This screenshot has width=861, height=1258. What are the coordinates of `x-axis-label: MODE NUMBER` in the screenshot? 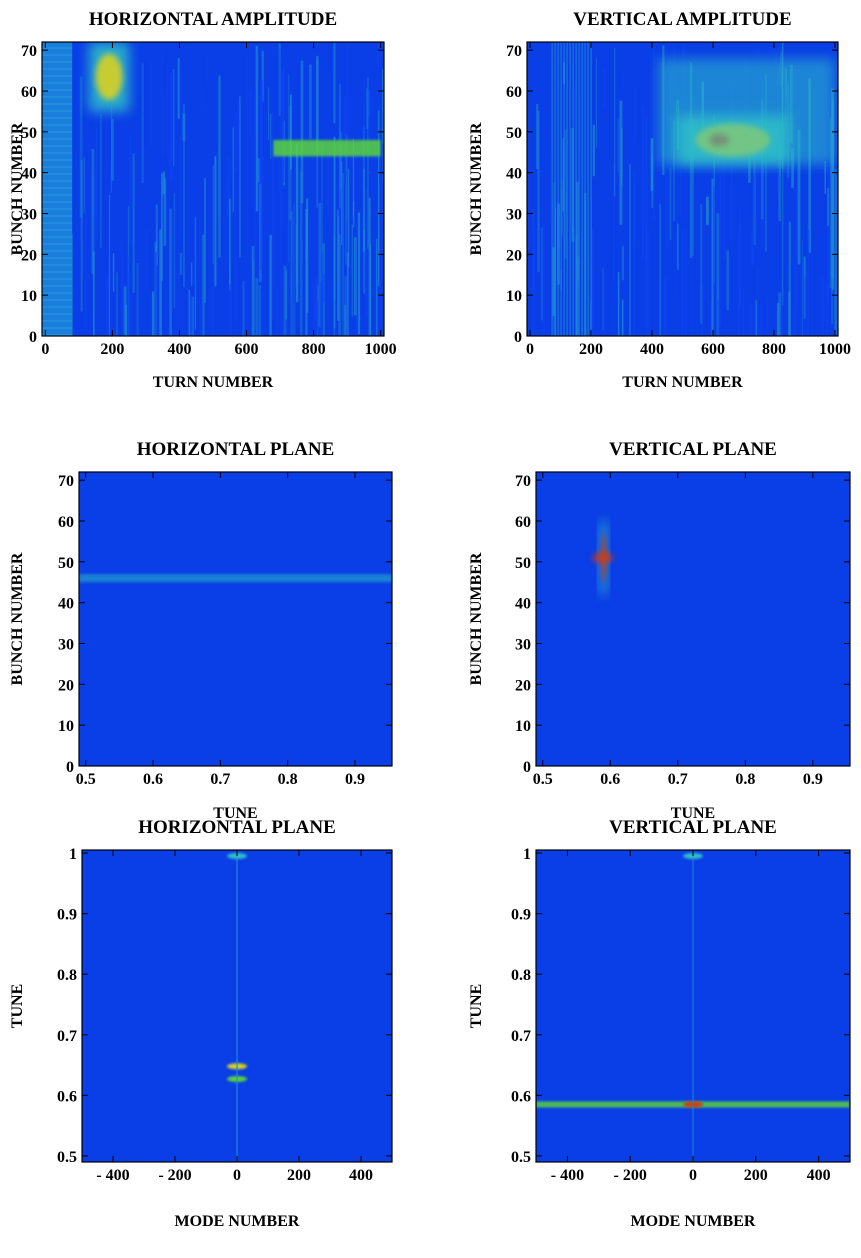 It's located at (693, 1221).